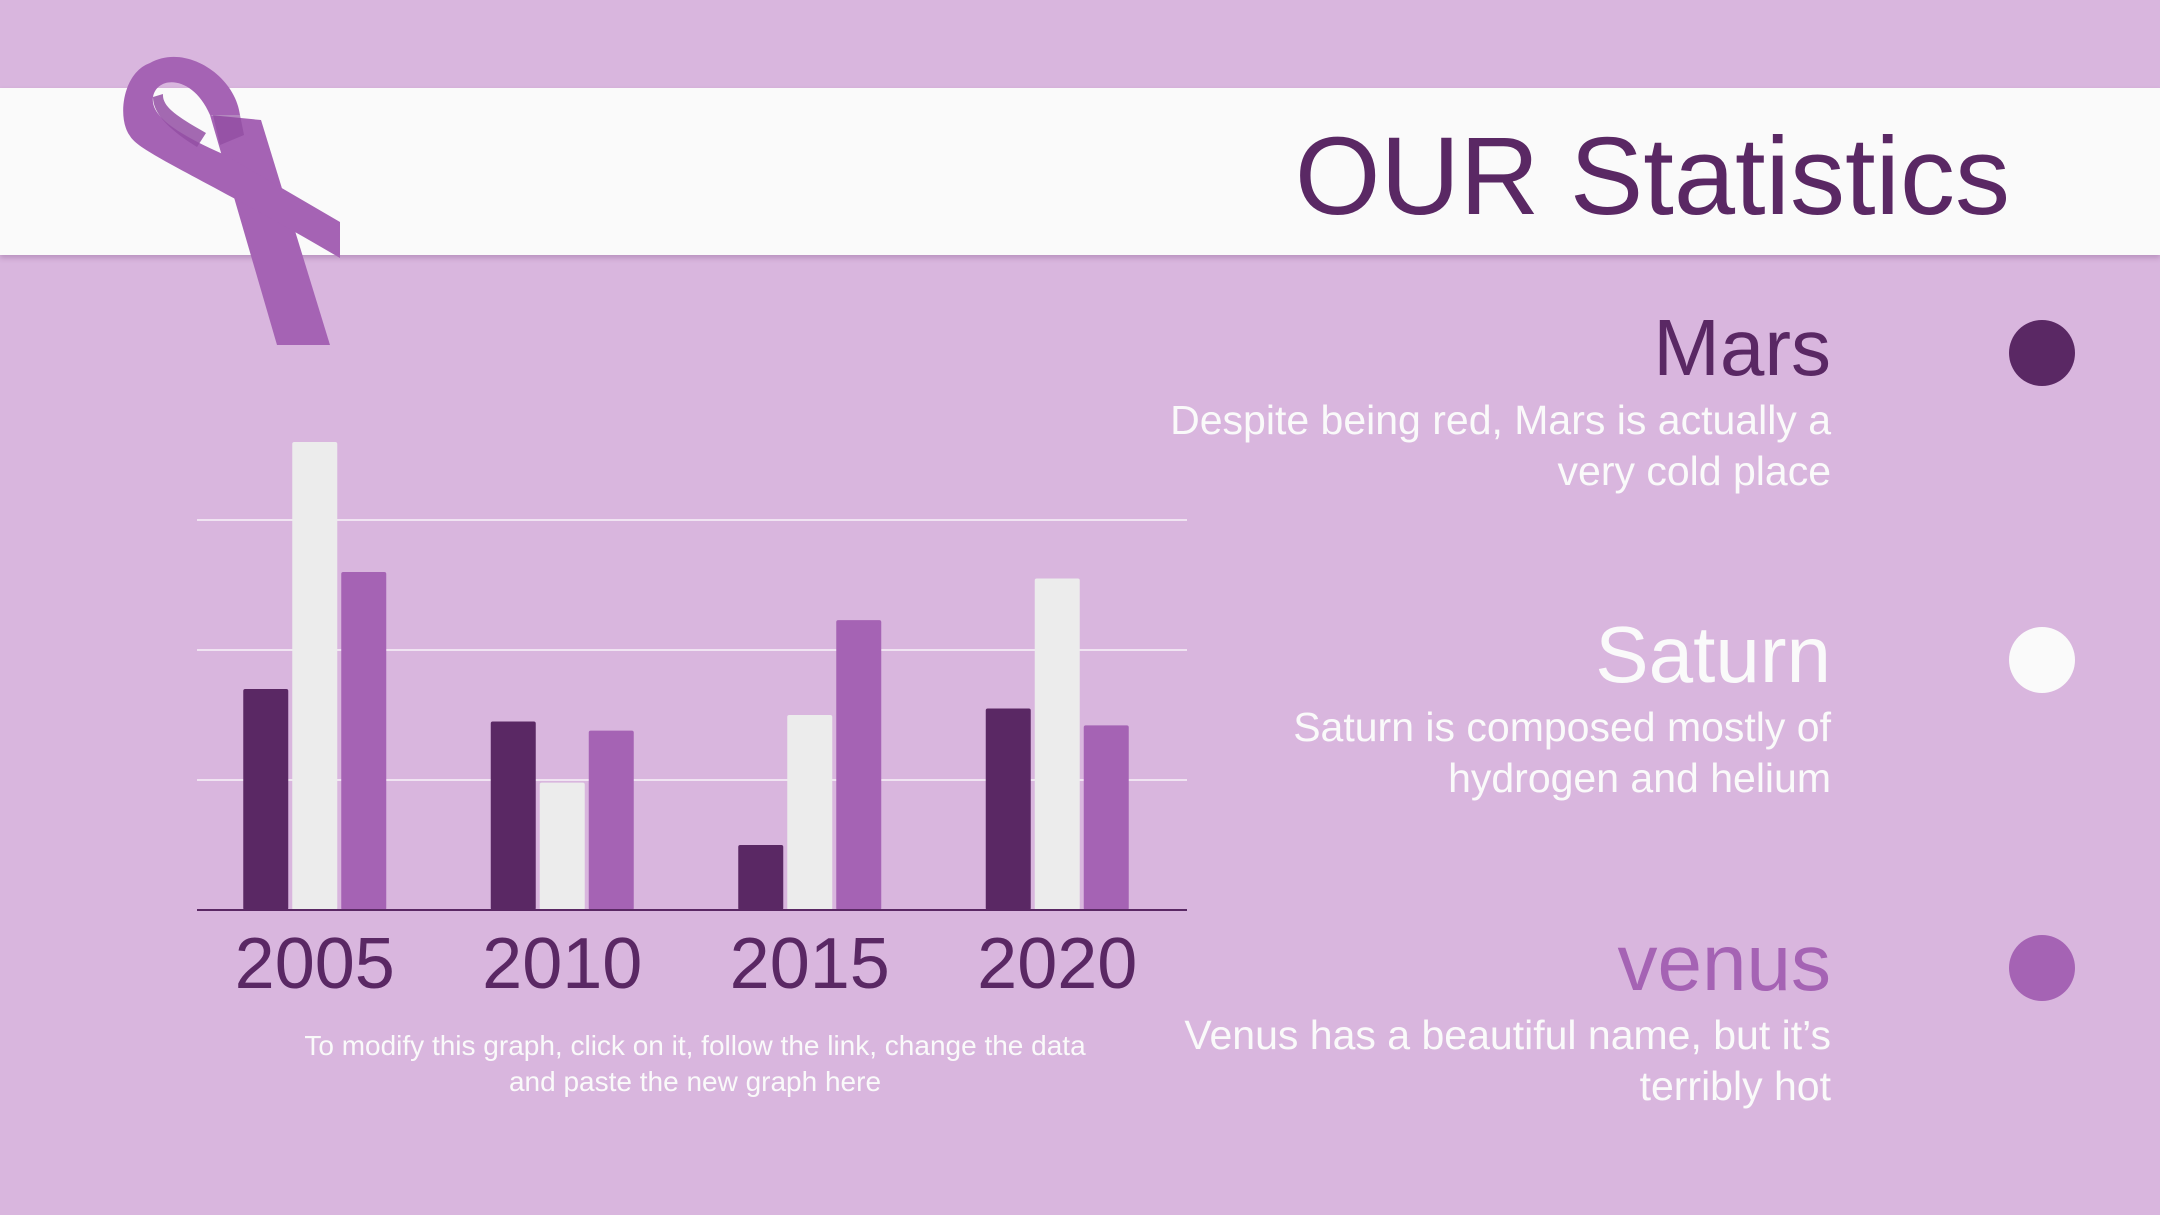 The image size is (2160, 1215). I want to click on bar-saturn-2015, so click(810, 812).